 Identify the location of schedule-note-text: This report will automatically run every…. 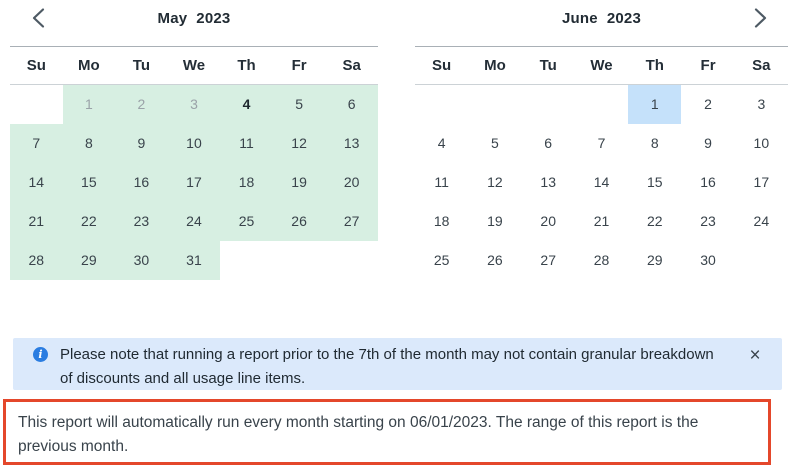
(358, 434).